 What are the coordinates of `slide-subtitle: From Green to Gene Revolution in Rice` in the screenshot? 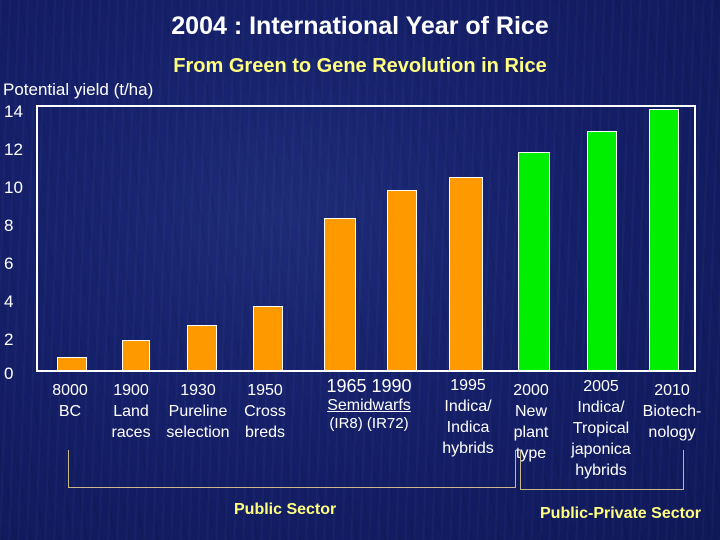 It's located at (360, 66).